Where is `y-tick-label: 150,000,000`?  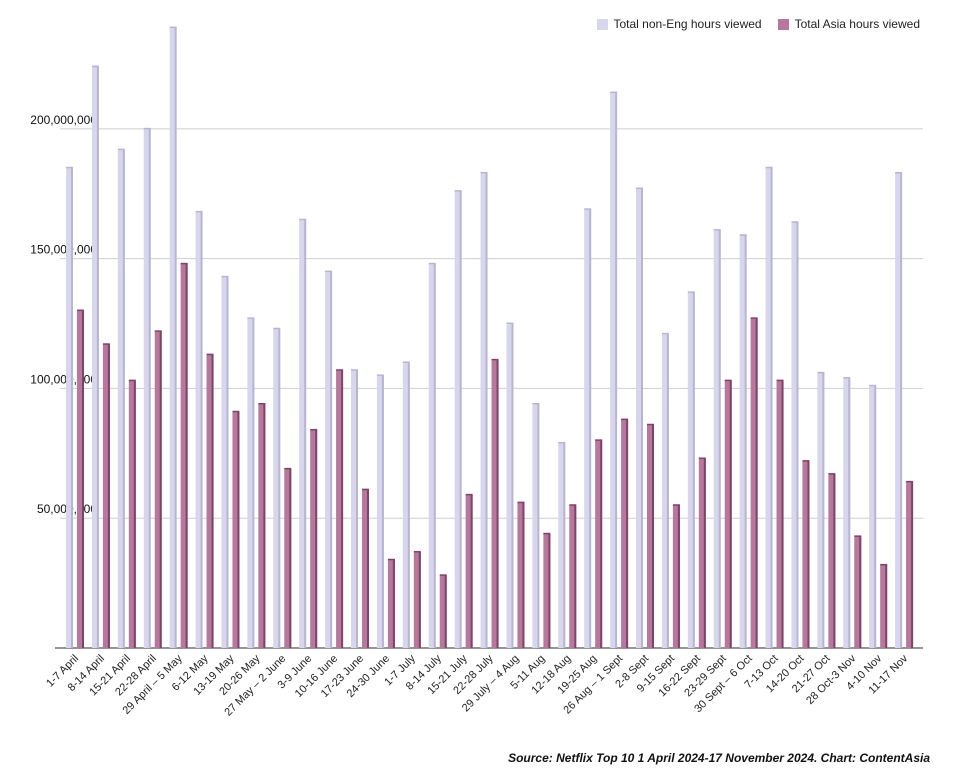 y-tick-label: 150,000,000 is located at coordinates (63, 250).